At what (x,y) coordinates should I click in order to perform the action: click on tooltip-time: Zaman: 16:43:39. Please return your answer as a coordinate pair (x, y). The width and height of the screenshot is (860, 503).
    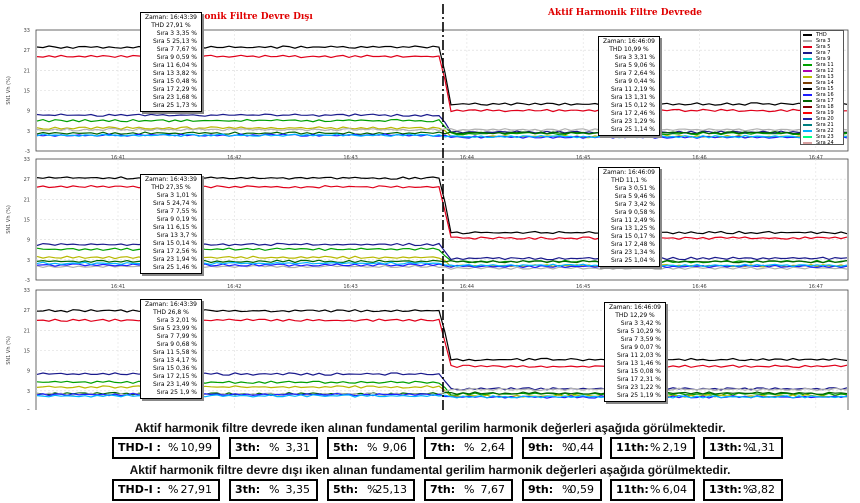
    Looking at the image, I should click on (171, 179).